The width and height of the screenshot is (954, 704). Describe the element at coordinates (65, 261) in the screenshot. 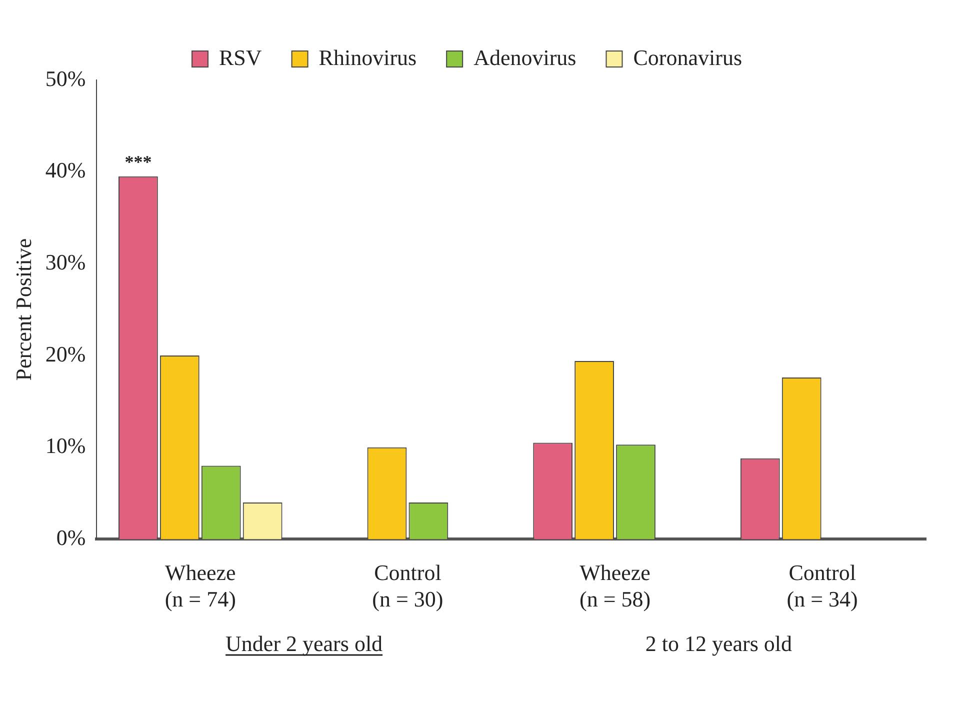

I see `y-tick-label: 30%` at that location.